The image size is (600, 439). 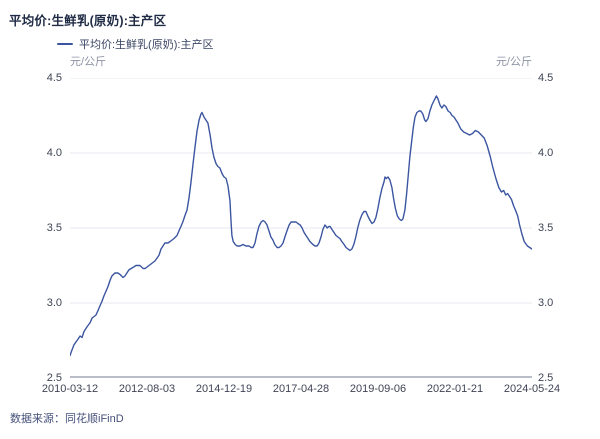 I want to click on y-tick-label-left: 3.0, so click(x=54, y=303).